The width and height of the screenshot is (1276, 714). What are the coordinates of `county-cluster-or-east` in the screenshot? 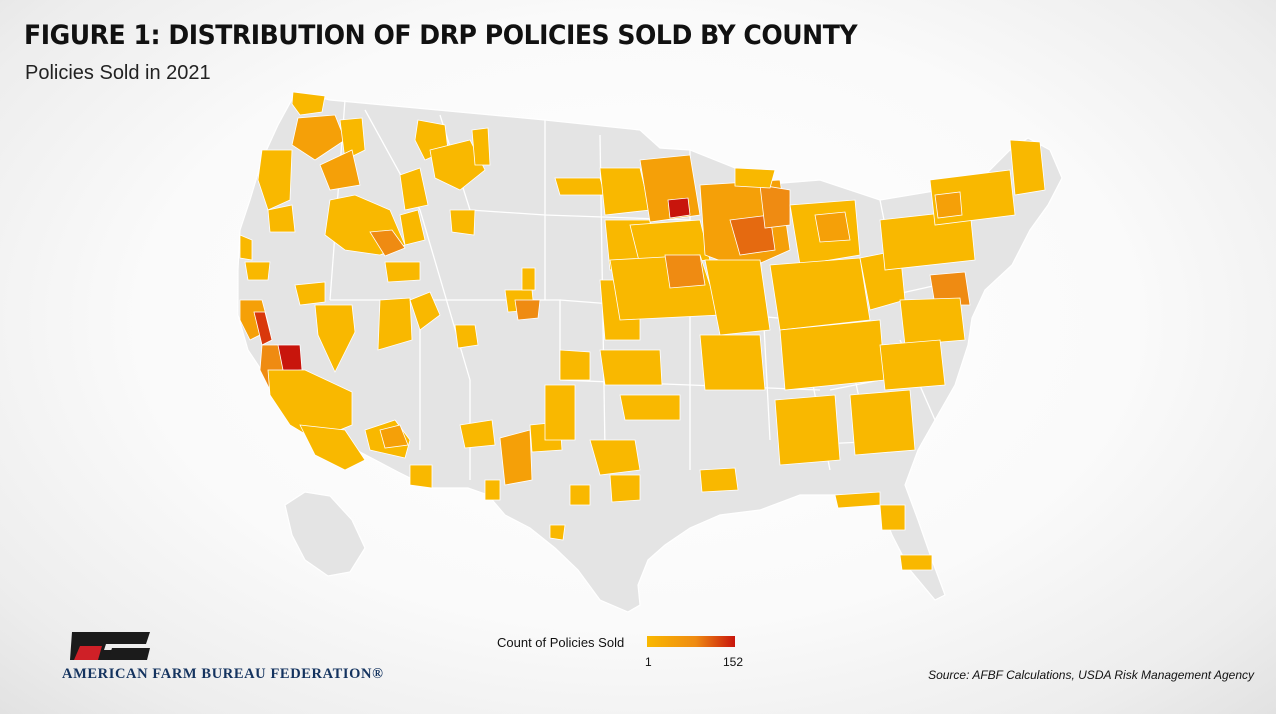 It's located at (340, 170).